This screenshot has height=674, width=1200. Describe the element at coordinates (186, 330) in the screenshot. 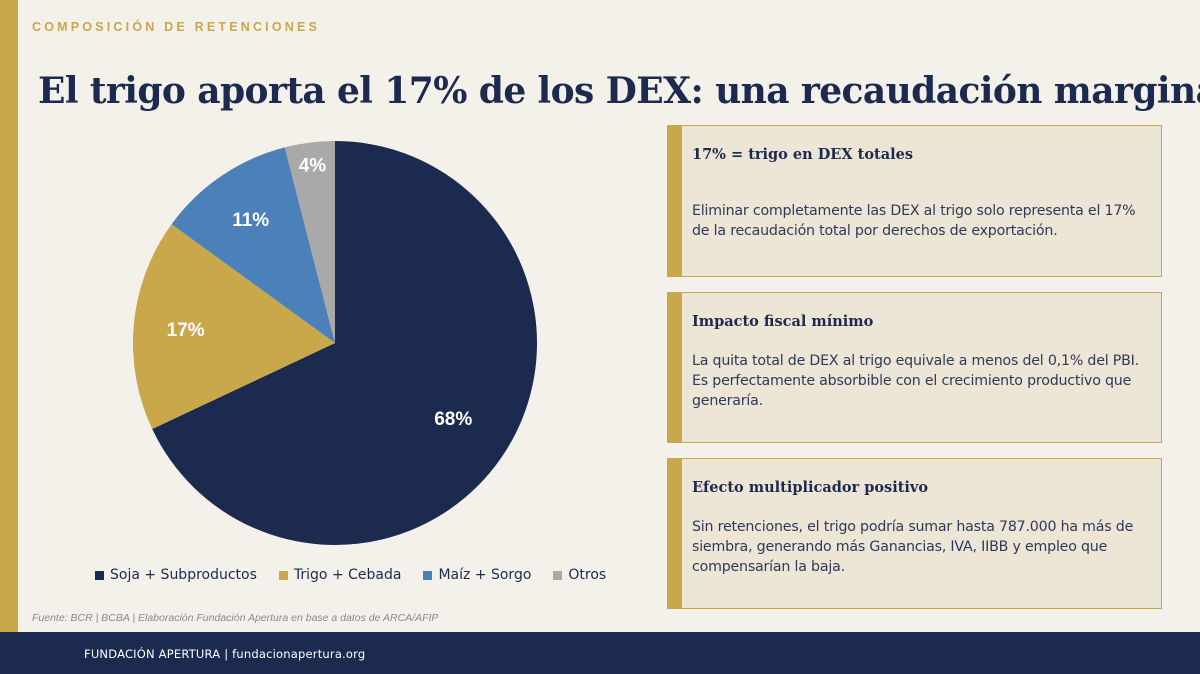

I see `slice-label-trigo: 17%` at that location.